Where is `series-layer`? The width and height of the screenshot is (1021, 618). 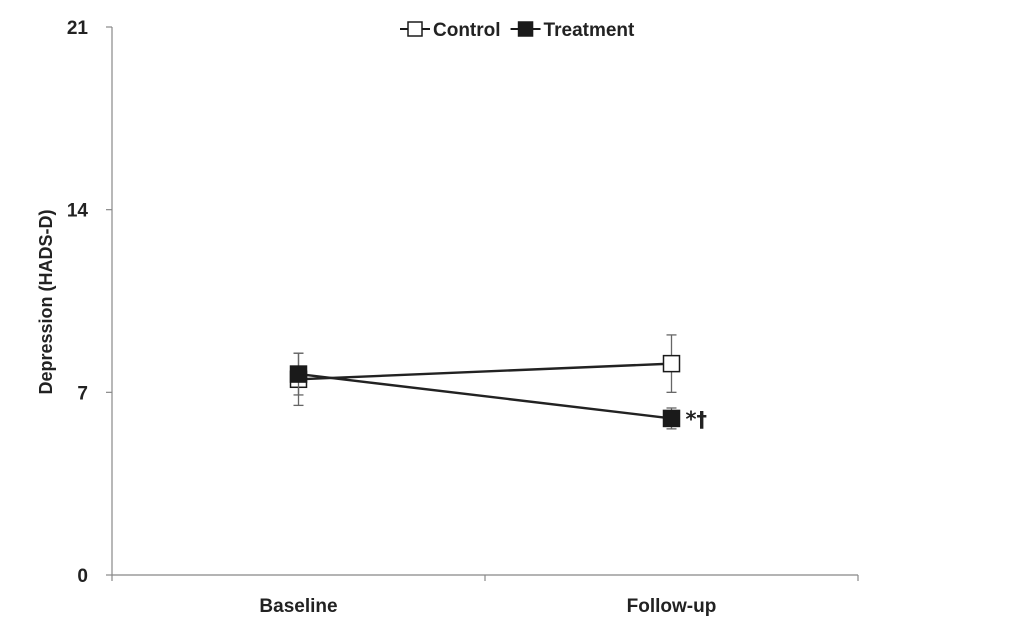
series-layer is located at coordinates (485, 382).